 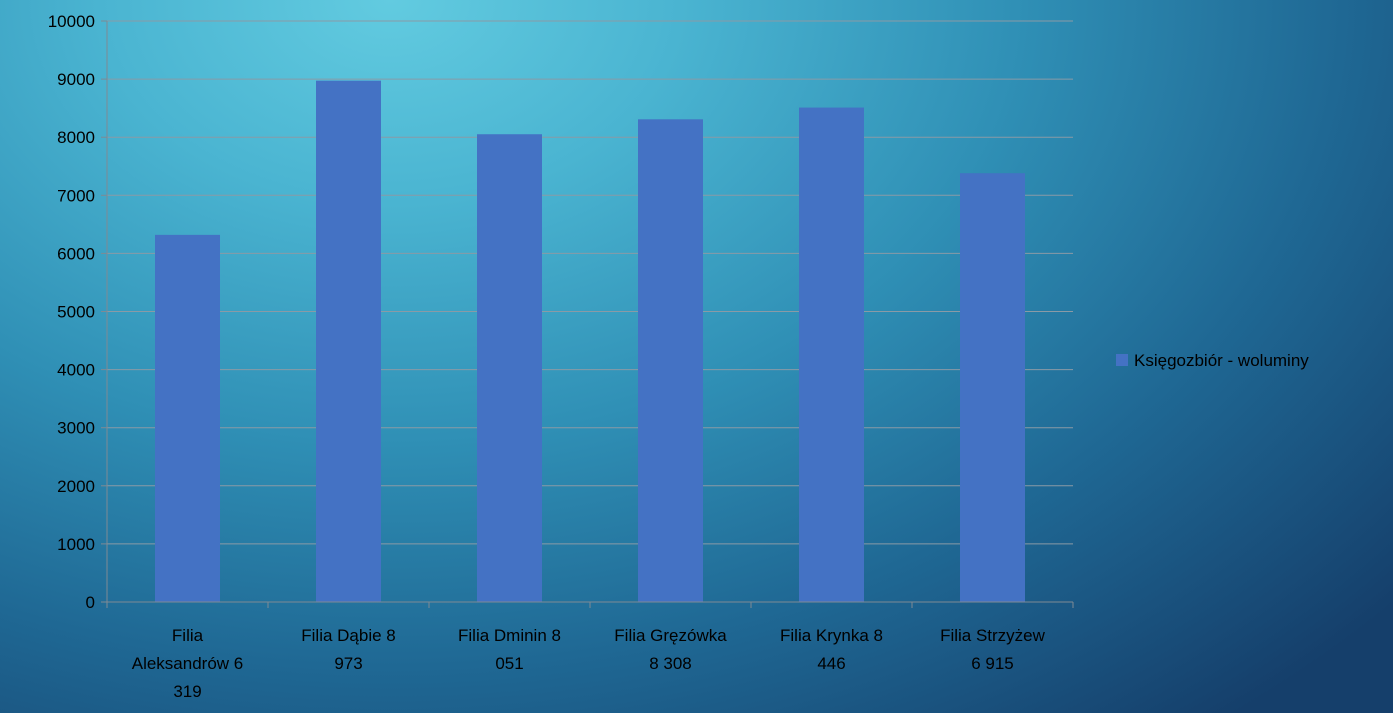 I want to click on y-tick-label: 9000, so click(x=76, y=79).